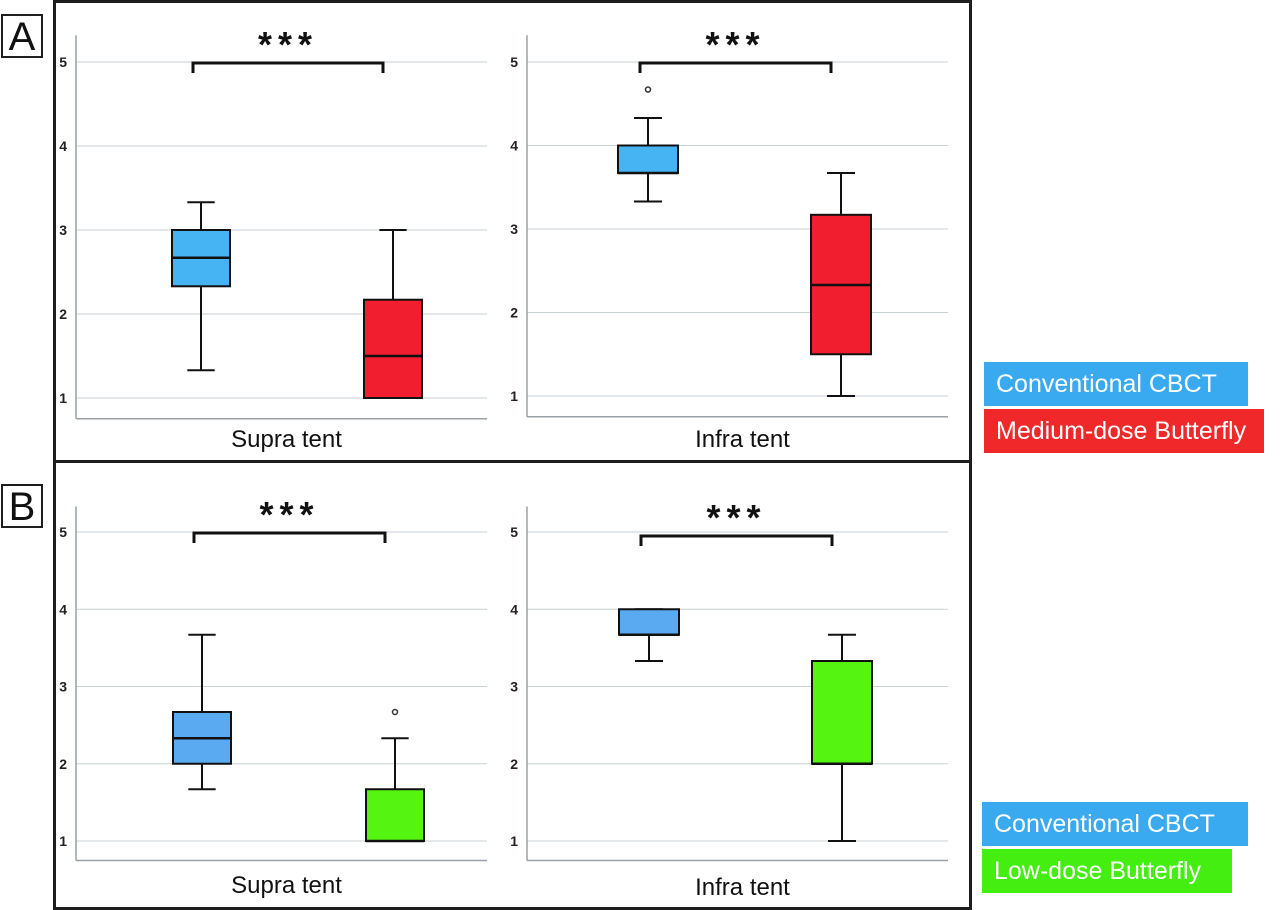  What do you see at coordinates (742, 439) in the screenshot?
I see `chart-1-x-label: Infra tent` at bounding box center [742, 439].